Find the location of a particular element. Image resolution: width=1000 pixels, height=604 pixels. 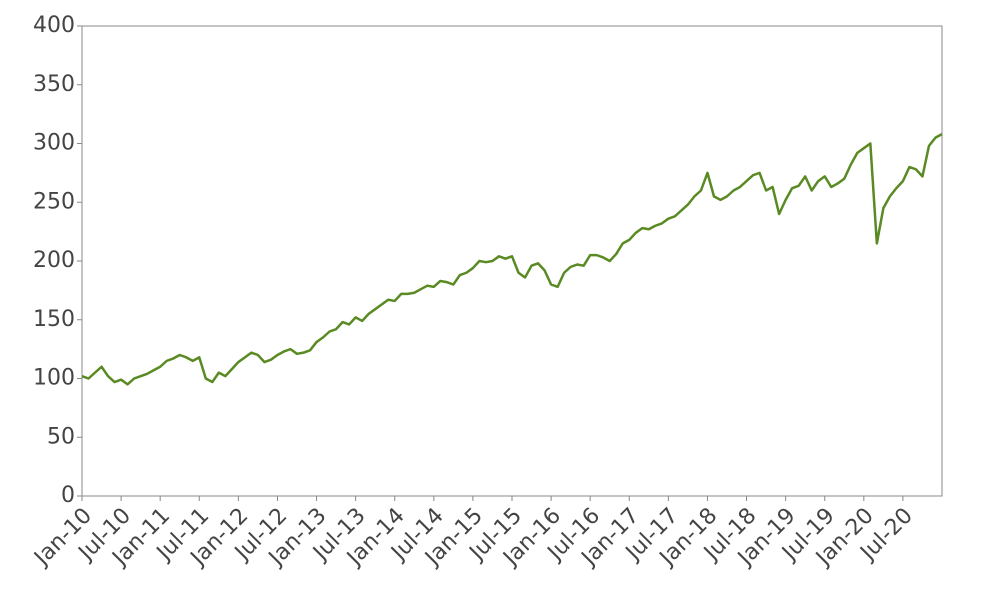

y-tick-label: 100 is located at coordinates (54, 378).